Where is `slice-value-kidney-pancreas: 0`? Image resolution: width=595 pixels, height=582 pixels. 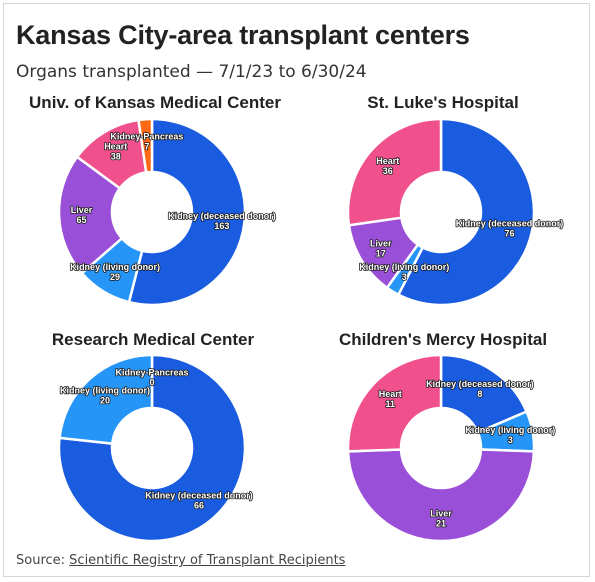
slice-value-kidney-pancreas: 0 is located at coordinates (151, 383).